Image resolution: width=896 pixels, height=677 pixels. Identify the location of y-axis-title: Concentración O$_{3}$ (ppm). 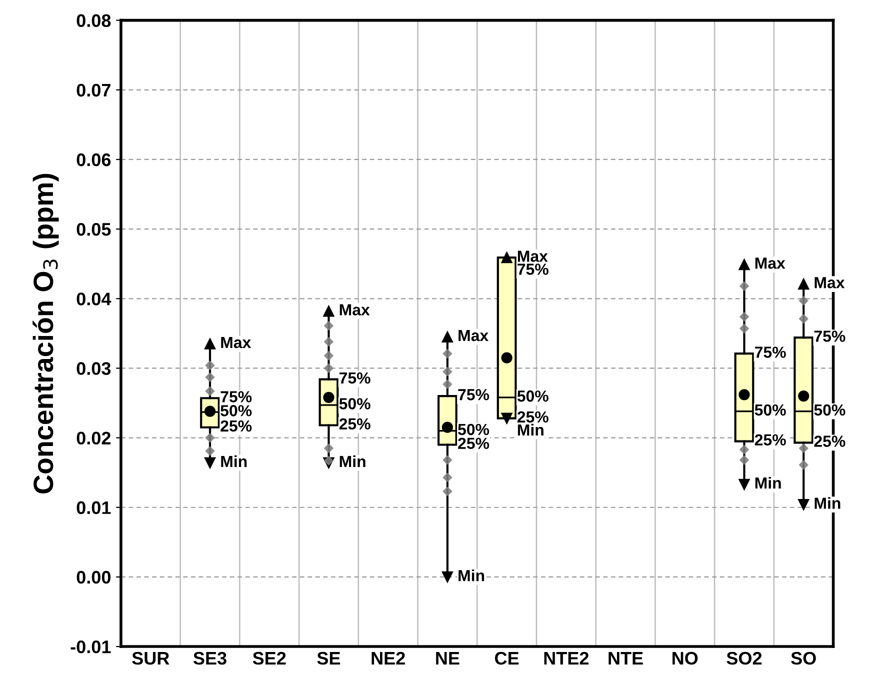
(45, 334).